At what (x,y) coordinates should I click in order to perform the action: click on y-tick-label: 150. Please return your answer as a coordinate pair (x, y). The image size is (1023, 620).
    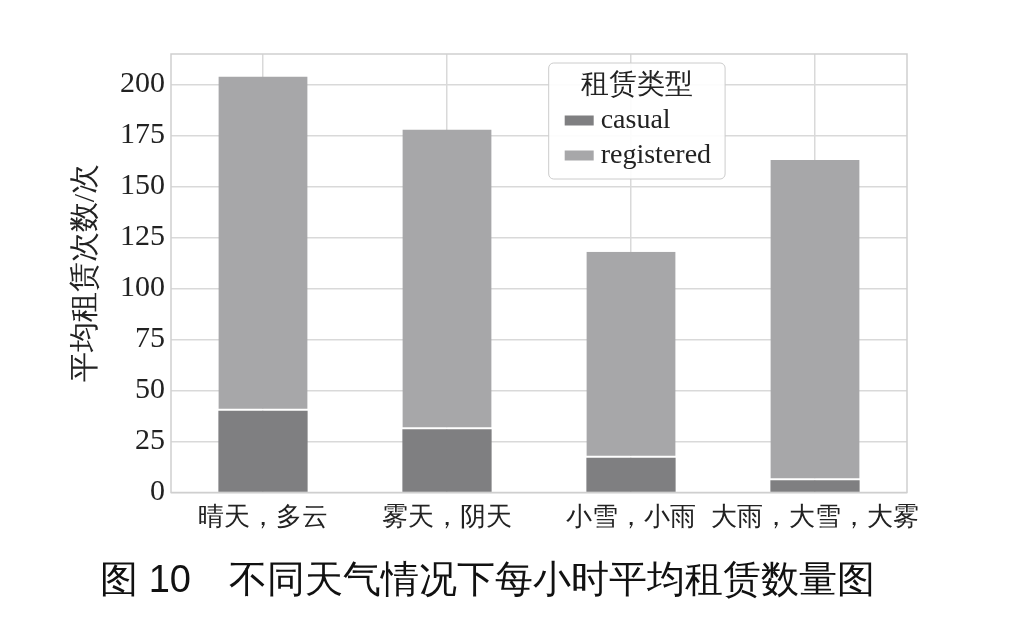
    Looking at the image, I should click on (142, 184).